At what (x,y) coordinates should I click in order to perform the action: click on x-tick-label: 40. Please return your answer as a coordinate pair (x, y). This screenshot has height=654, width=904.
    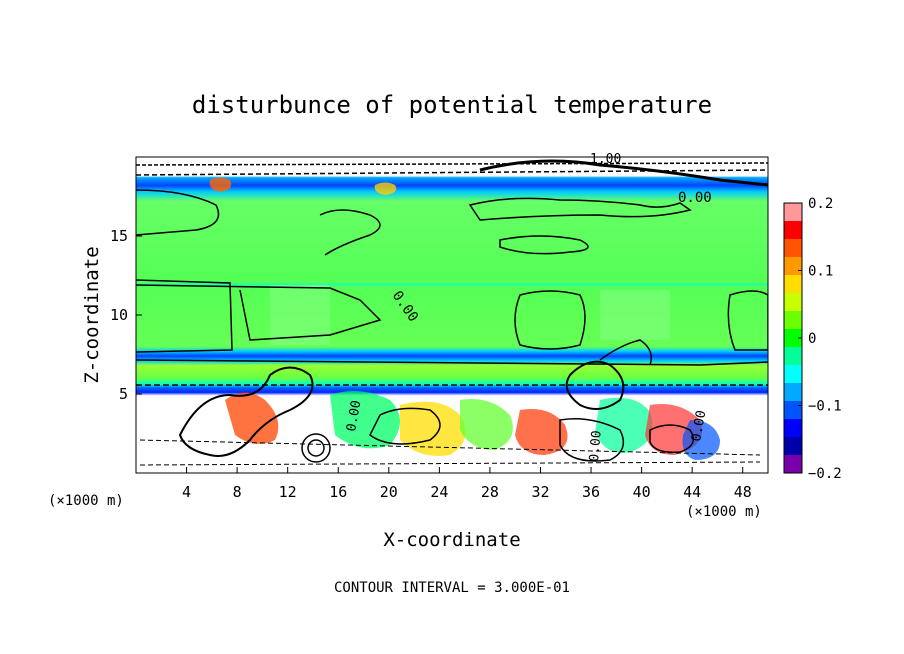
    Looking at the image, I should click on (642, 492).